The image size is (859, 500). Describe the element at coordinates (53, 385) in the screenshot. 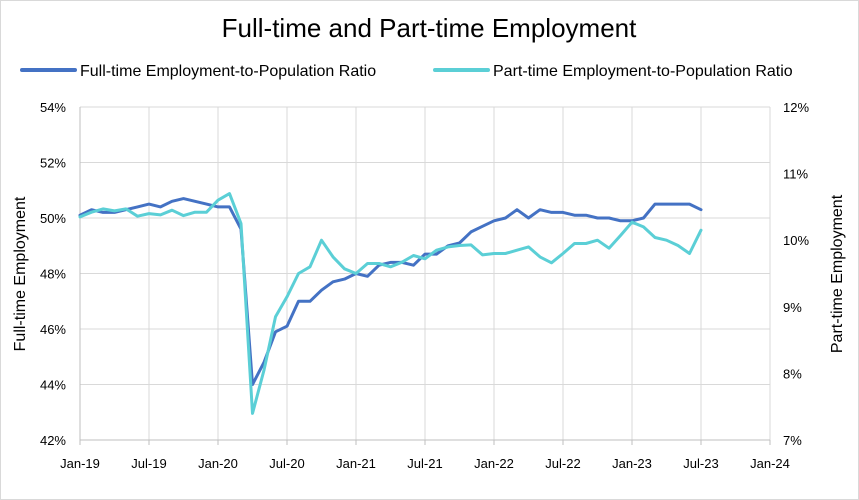

I see `y-left-tick-label: 44%` at that location.